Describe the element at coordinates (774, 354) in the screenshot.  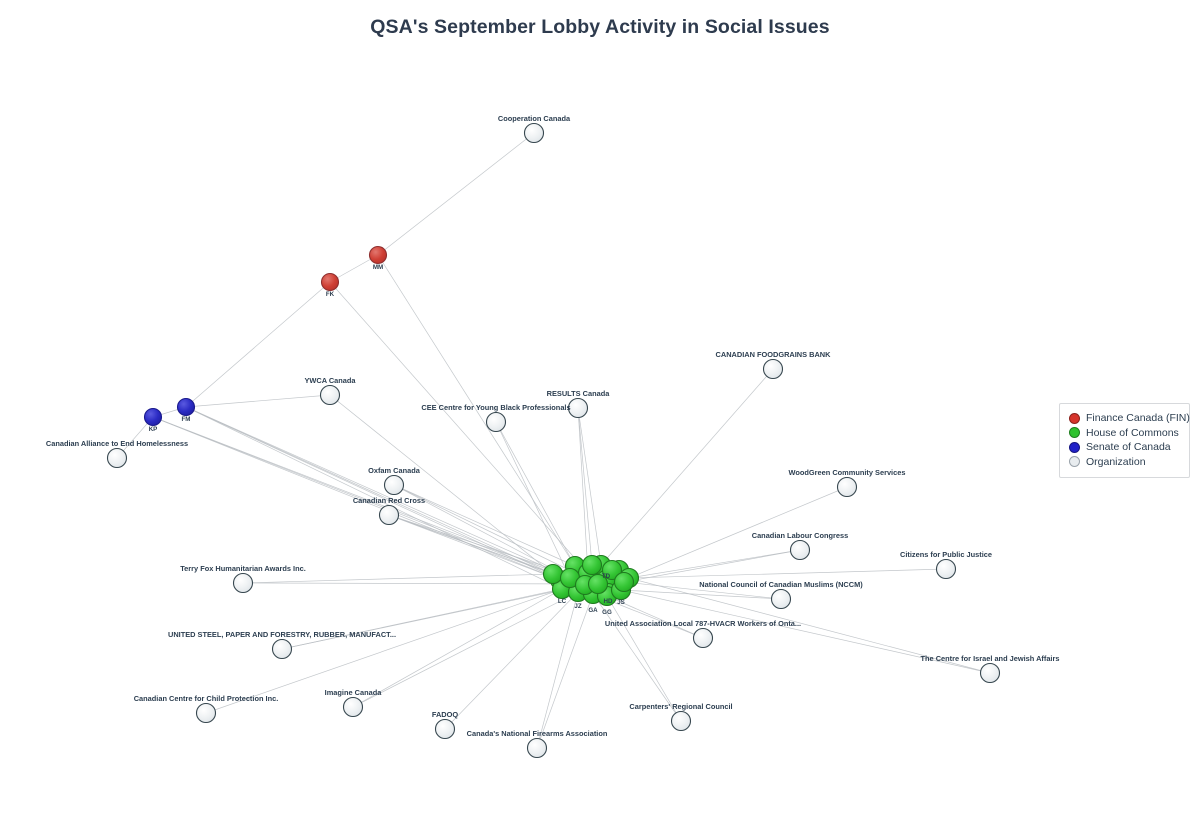
I see `graph-node-label: CANADIAN FOODGRAINS BANK` at that location.